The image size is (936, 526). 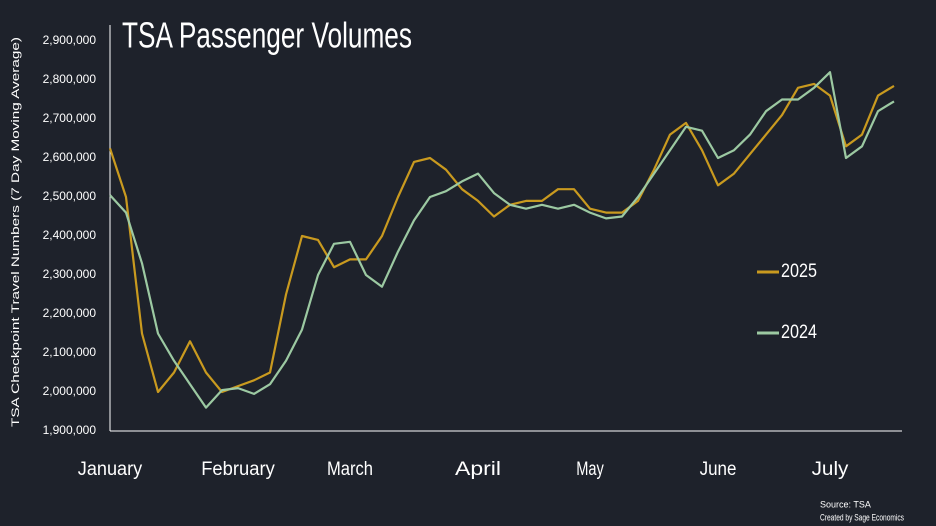 I want to click on y-tick-label: 2,400,000, so click(x=70, y=235).